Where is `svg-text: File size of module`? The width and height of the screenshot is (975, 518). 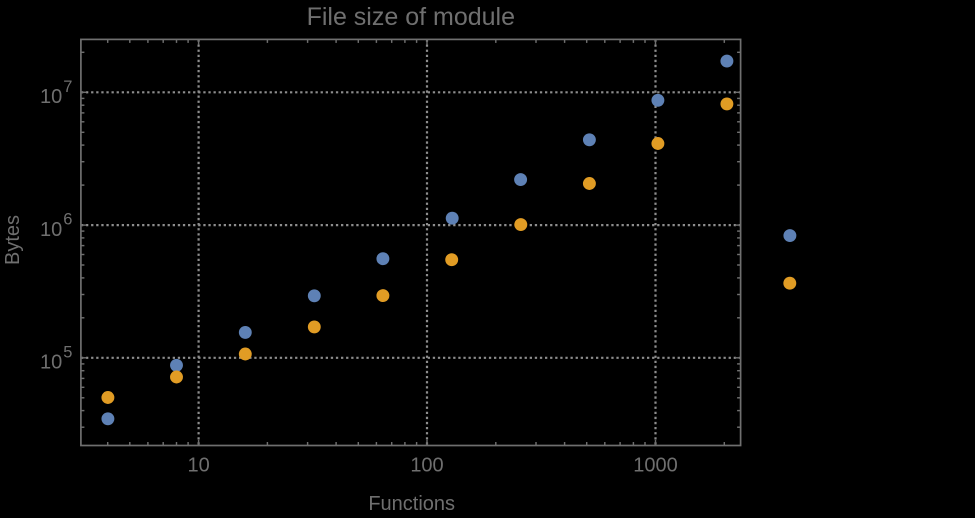
svg-text: File size of module is located at coordinates (411, 17).